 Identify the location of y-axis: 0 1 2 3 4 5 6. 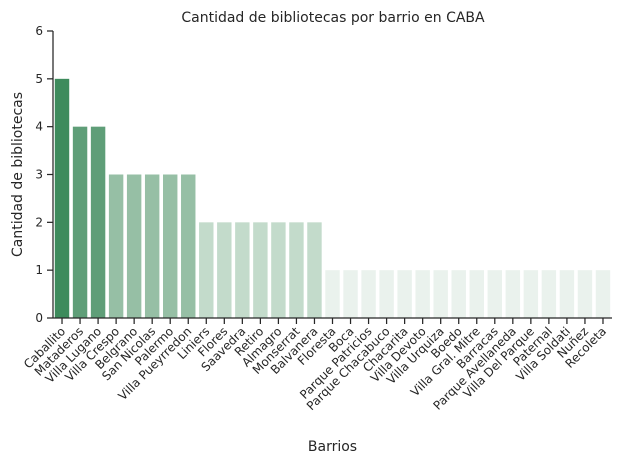
(44, 174).